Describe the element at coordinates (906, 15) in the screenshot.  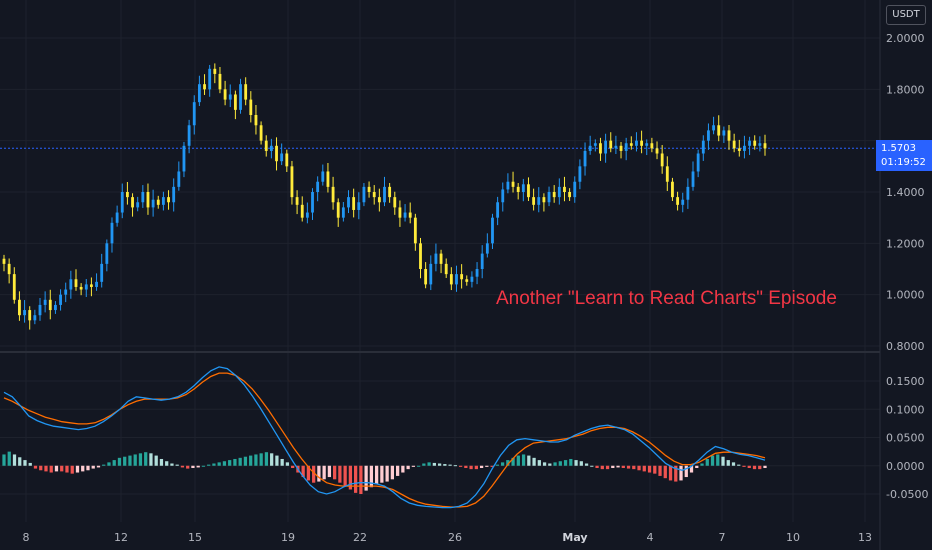
I see `currency-button: USDT` at that location.